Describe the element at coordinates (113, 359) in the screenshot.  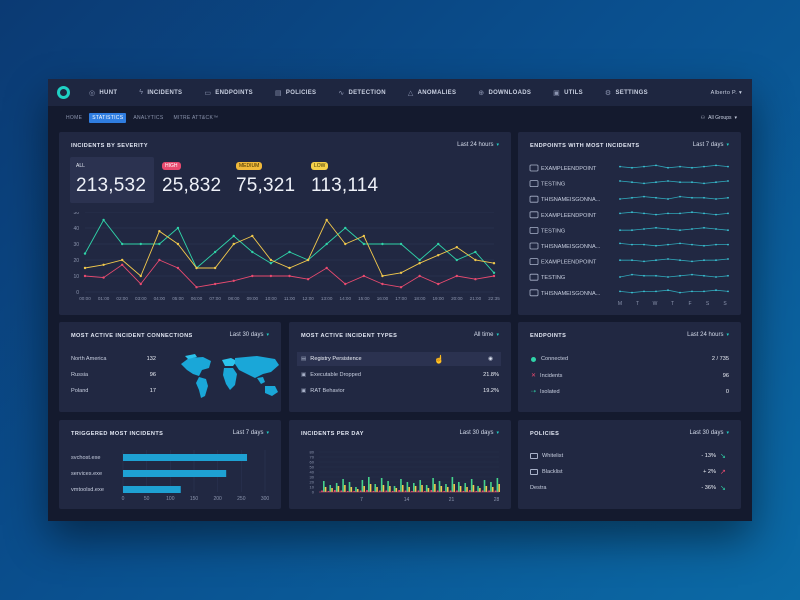
I see `list-item: North America 132` at that location.